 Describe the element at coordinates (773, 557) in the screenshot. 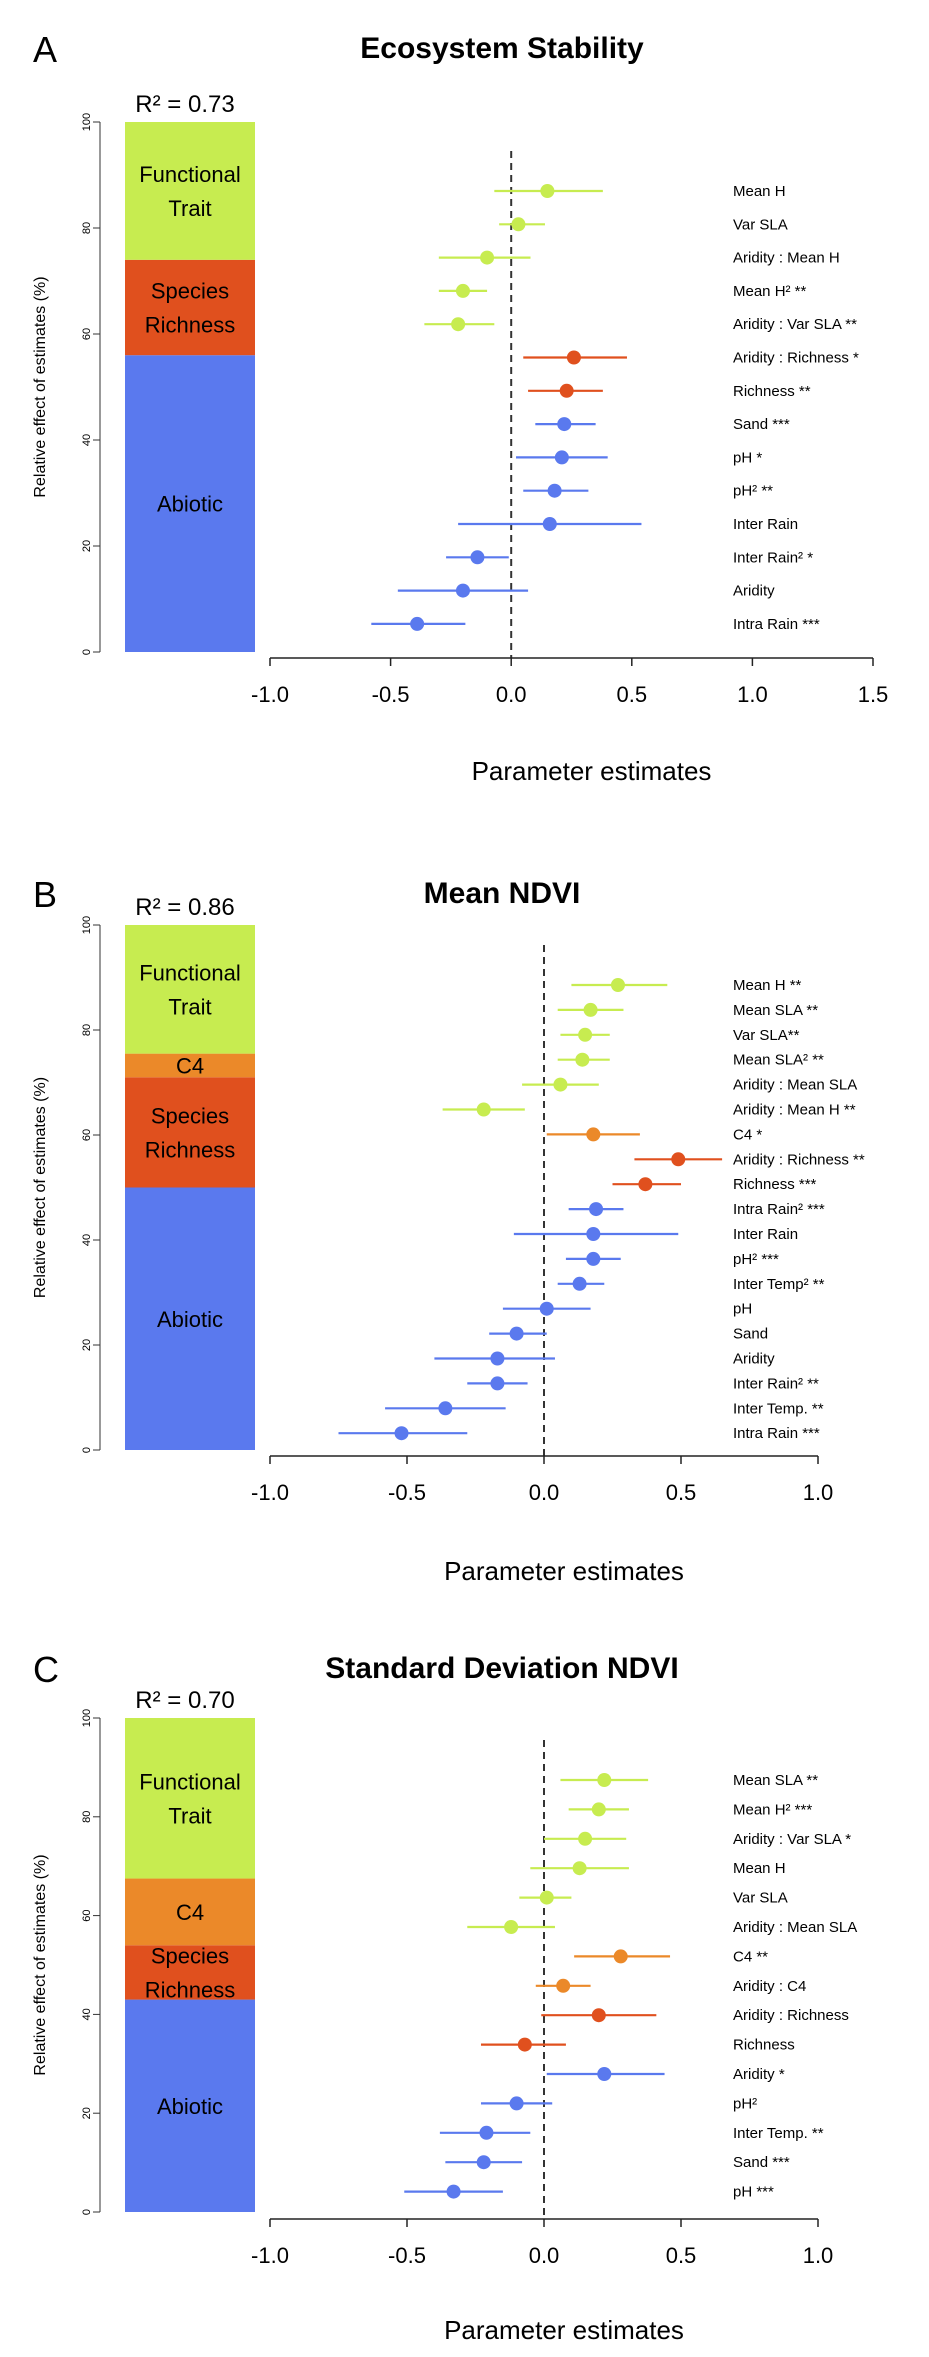

I see `row-label: Inter Rain² *` at that location.